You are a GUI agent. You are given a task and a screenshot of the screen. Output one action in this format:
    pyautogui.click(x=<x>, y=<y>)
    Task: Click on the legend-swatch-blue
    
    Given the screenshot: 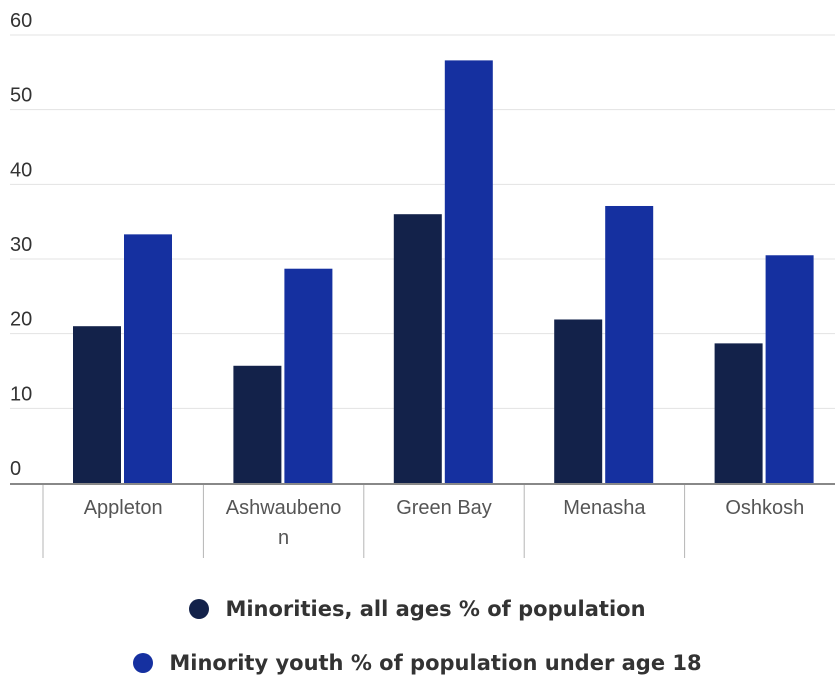 What is the action you would take?
    pyautogui.click(x=143, y=663)
    